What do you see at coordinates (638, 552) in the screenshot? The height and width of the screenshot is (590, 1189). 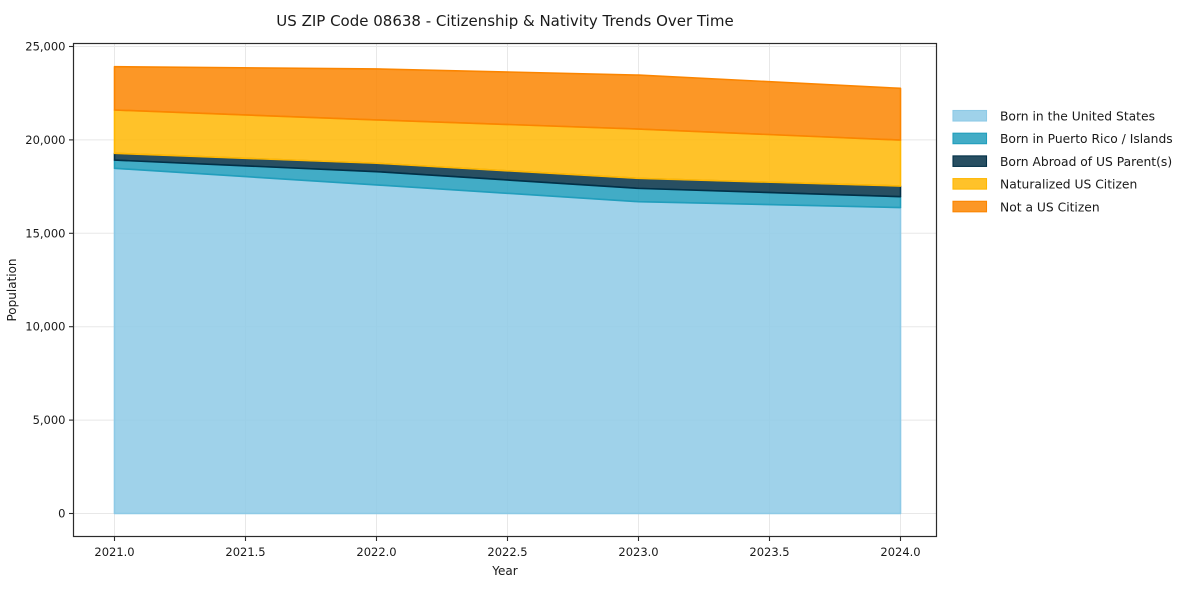 I see `x-tick-label: 2023.0` at bounding box center [638, 552].